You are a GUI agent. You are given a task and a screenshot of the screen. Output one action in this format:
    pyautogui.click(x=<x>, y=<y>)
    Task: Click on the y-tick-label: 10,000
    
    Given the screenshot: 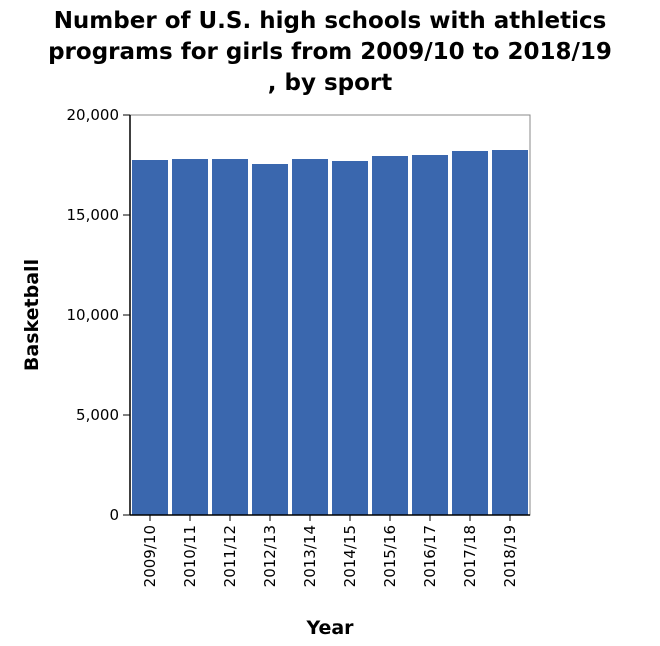 What is the action you would take?
    pyautogui.click(x=93, y=315)
    